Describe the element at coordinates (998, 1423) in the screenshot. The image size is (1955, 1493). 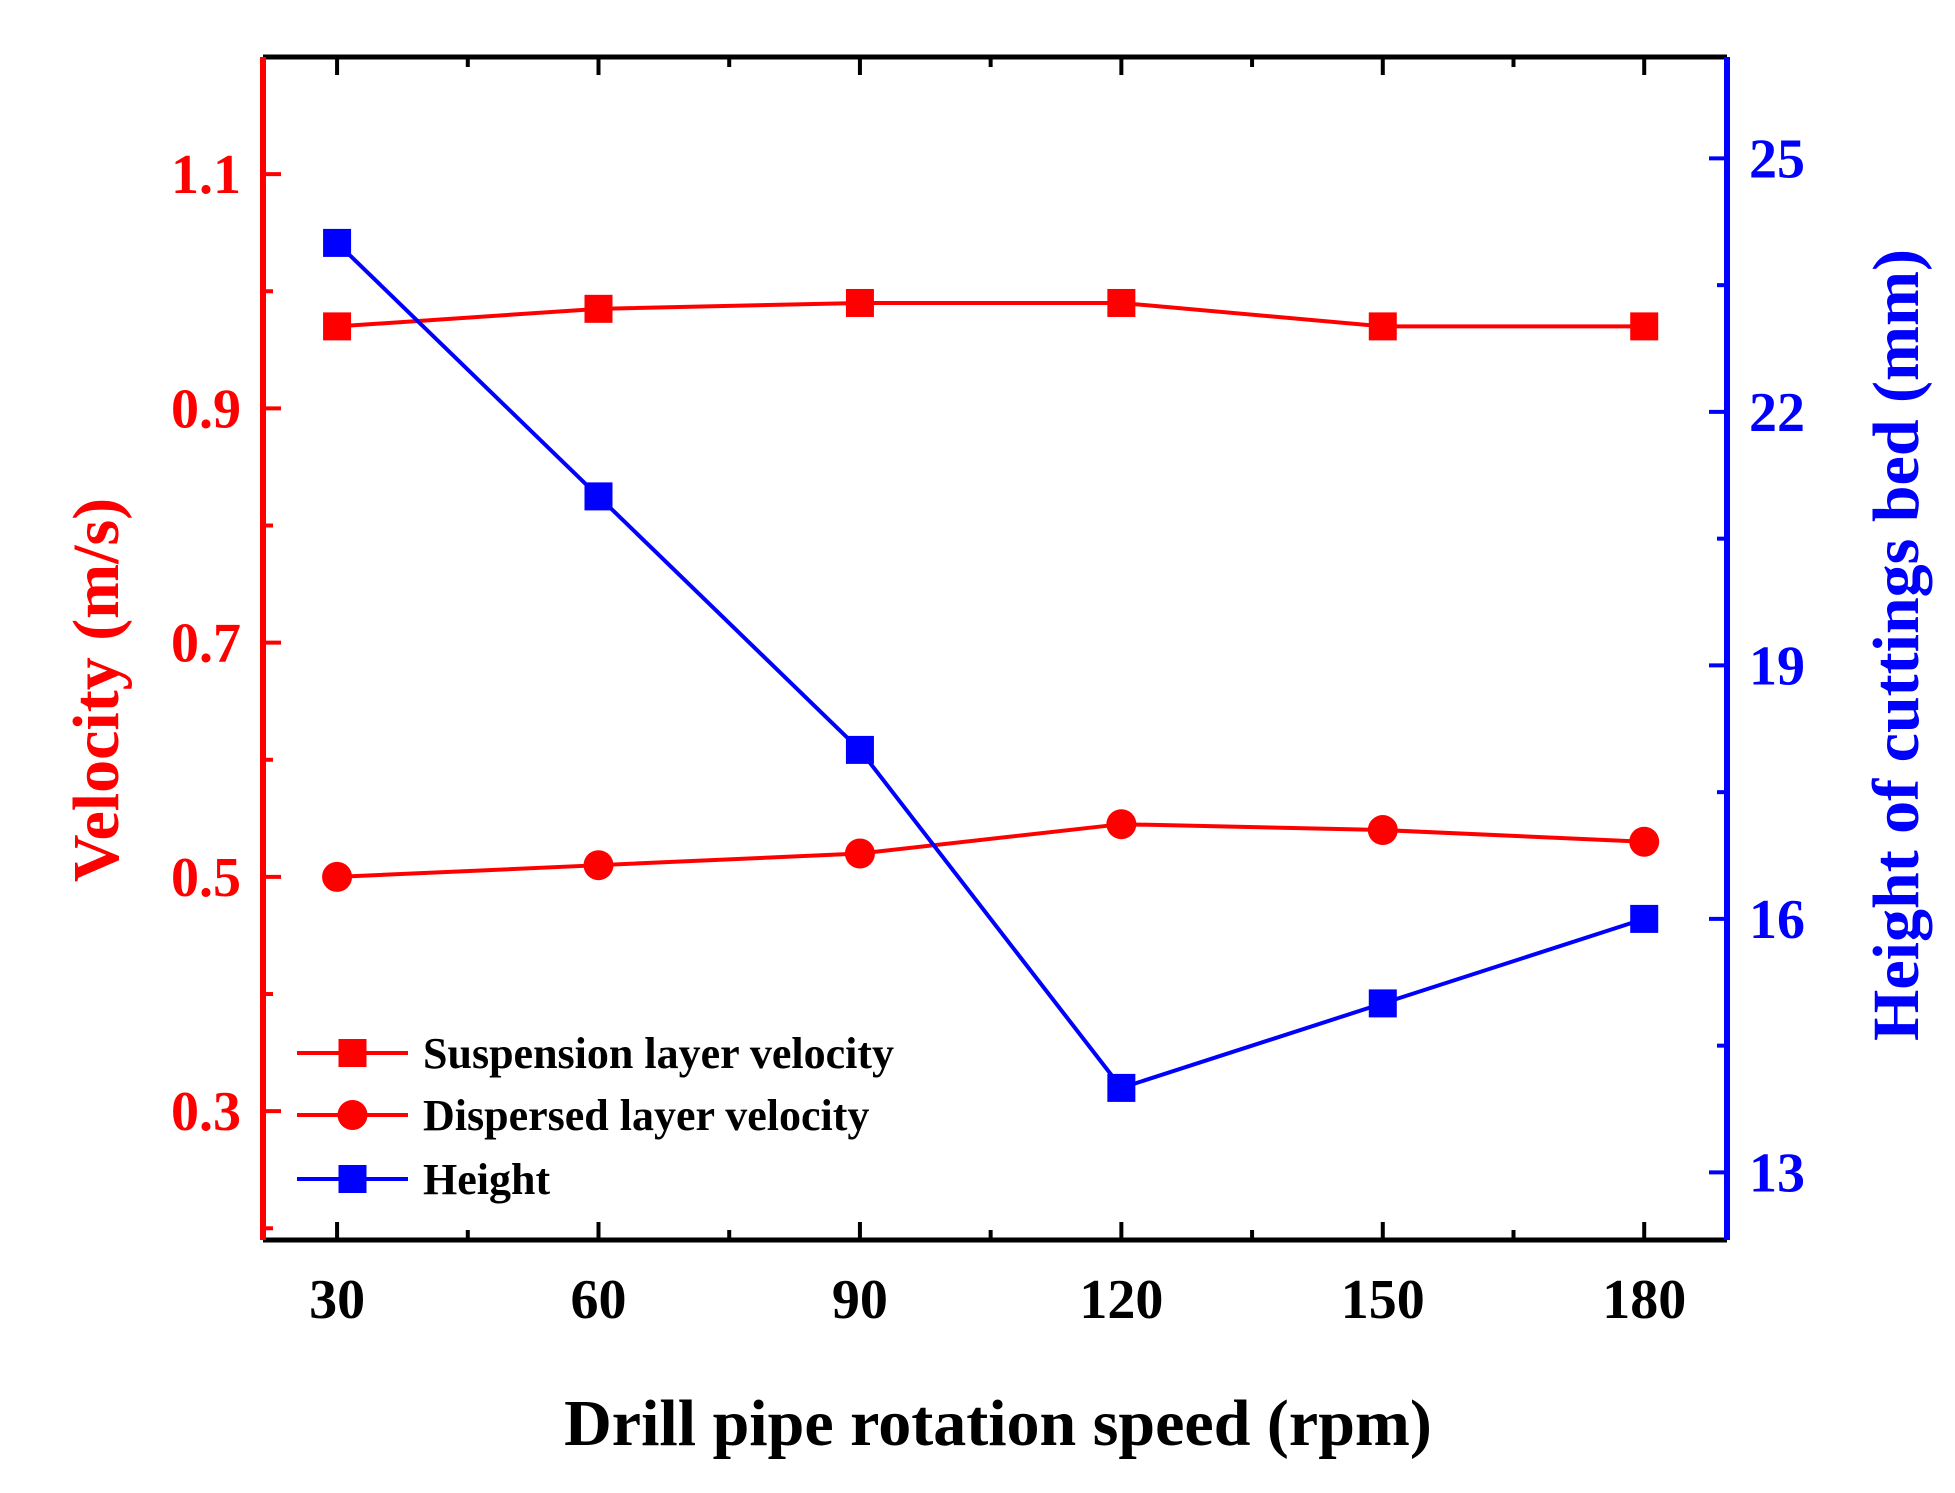
I see `x-axis-title: Drill pipe rotation speed (rpm)` at that location.